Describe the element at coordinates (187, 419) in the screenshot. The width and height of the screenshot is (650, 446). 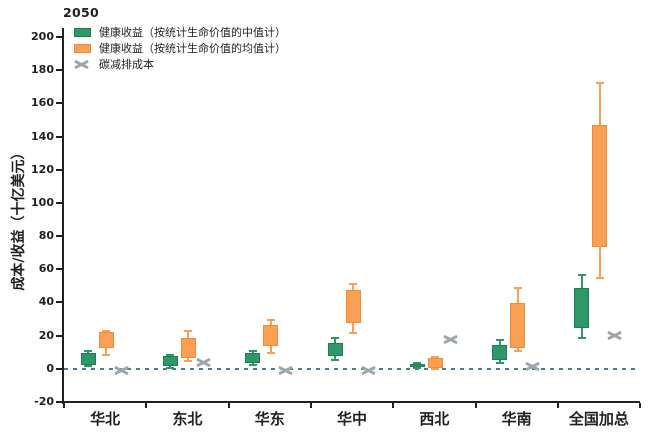
I see `x-tick-label: 东北` at that location.